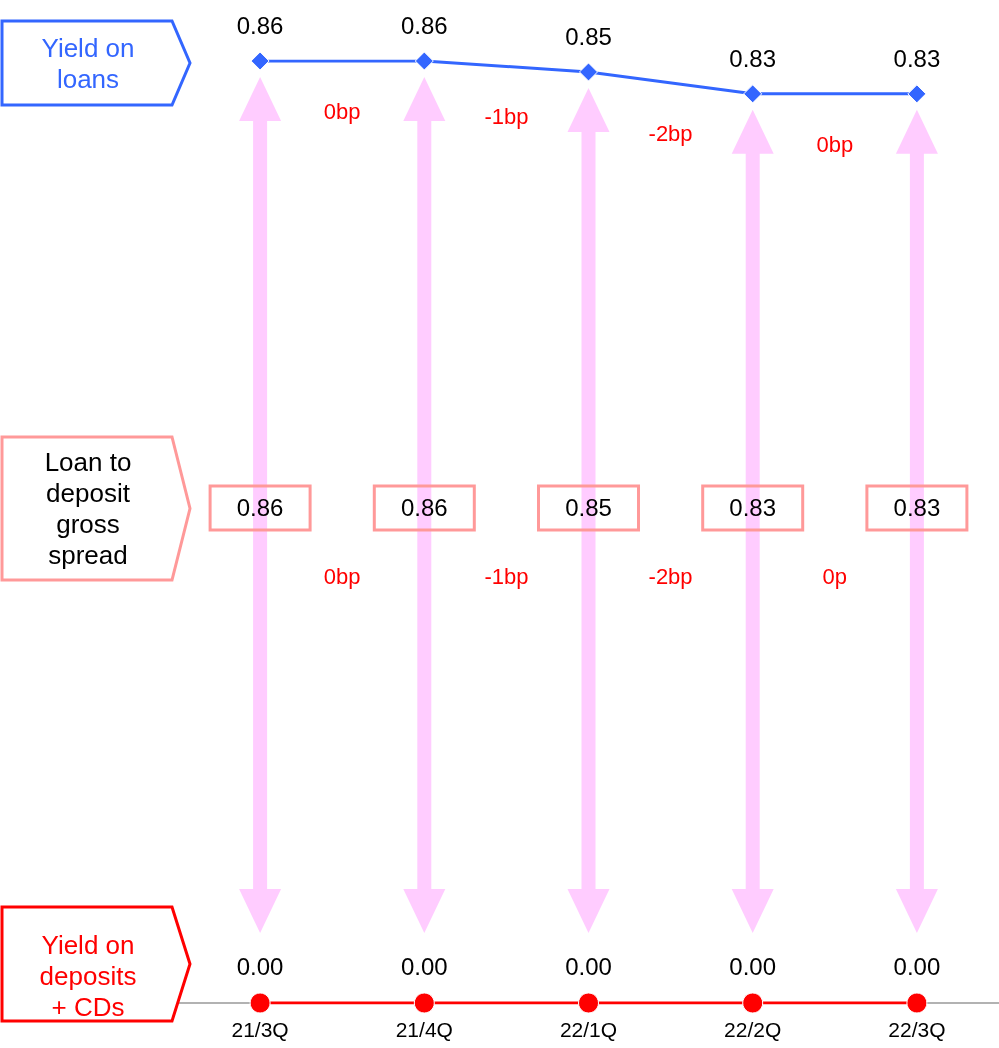  Describe the element at coordinates (88, 976) in the screenshot. I see `text: Yield on deposits + CDs` at that location.